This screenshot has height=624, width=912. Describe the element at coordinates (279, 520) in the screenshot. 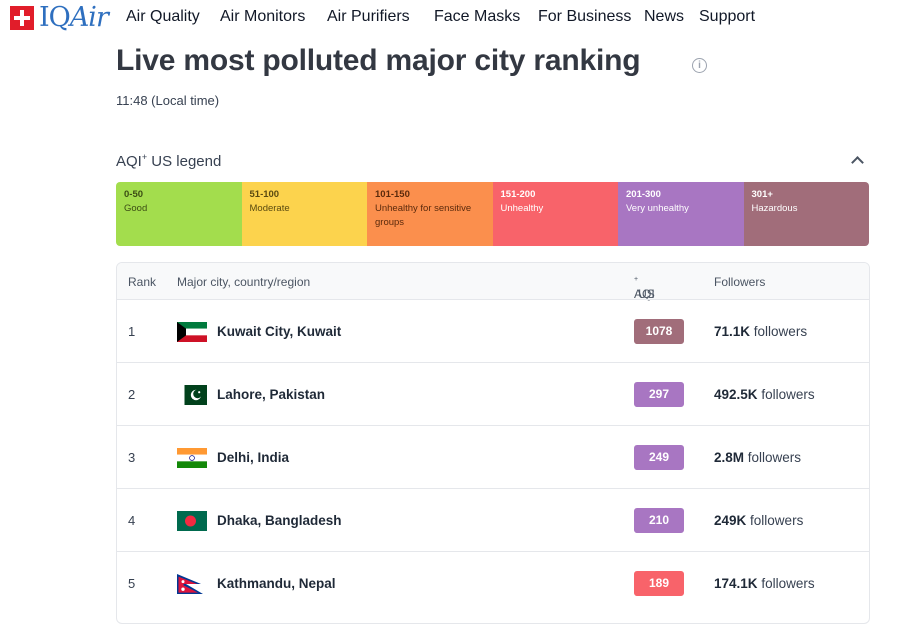

I see `city-name-link: Dhaka, Bangladesh` at that location.